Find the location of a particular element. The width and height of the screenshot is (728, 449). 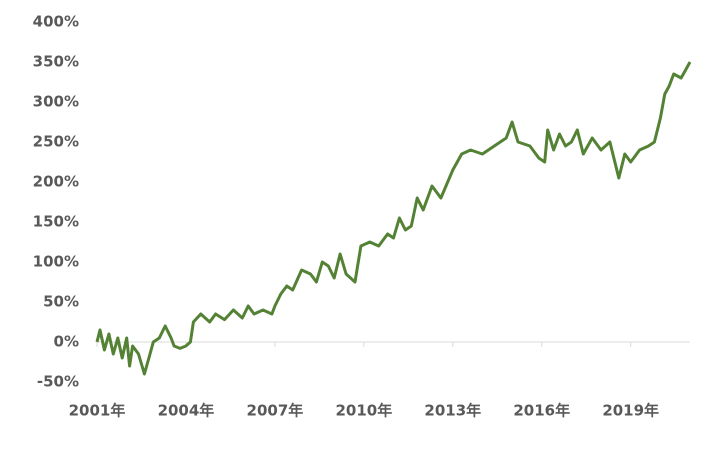

y-tick-label: 200% is located at coordinates (56, 182).